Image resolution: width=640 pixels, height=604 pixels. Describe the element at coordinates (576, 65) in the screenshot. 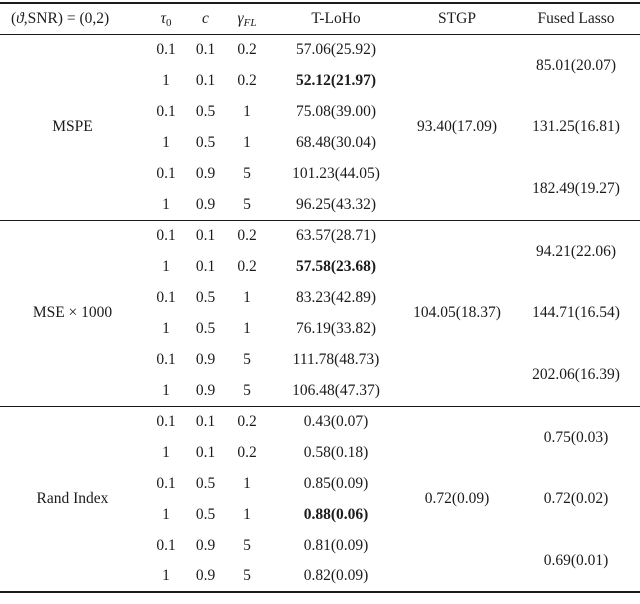

I see `cell-fused-lasso: 85.01(20.07)` at that location.